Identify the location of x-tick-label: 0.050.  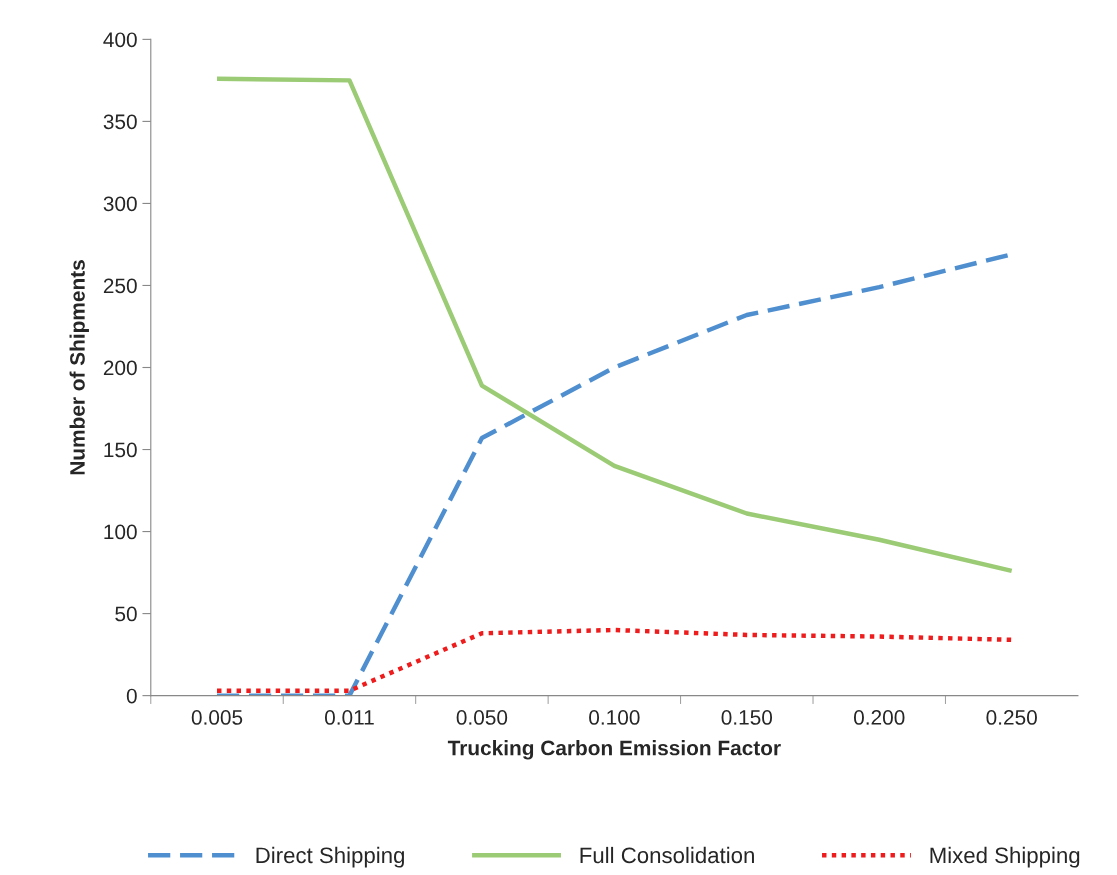
(482, 717).